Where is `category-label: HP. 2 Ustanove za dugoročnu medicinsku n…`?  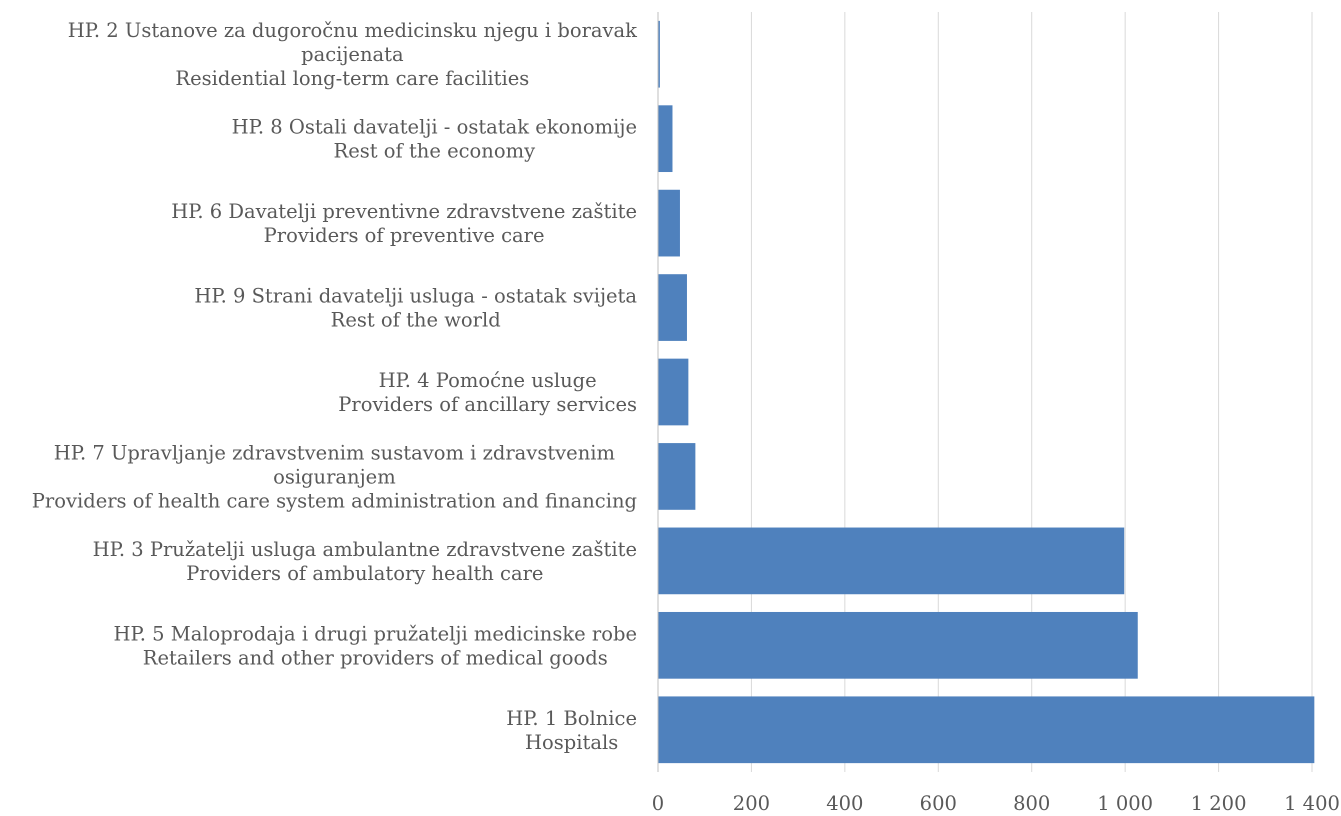 category-label: HP. 2 Ustanove za dugoročnu medicinsku n… is located at coordinates (352, 54).